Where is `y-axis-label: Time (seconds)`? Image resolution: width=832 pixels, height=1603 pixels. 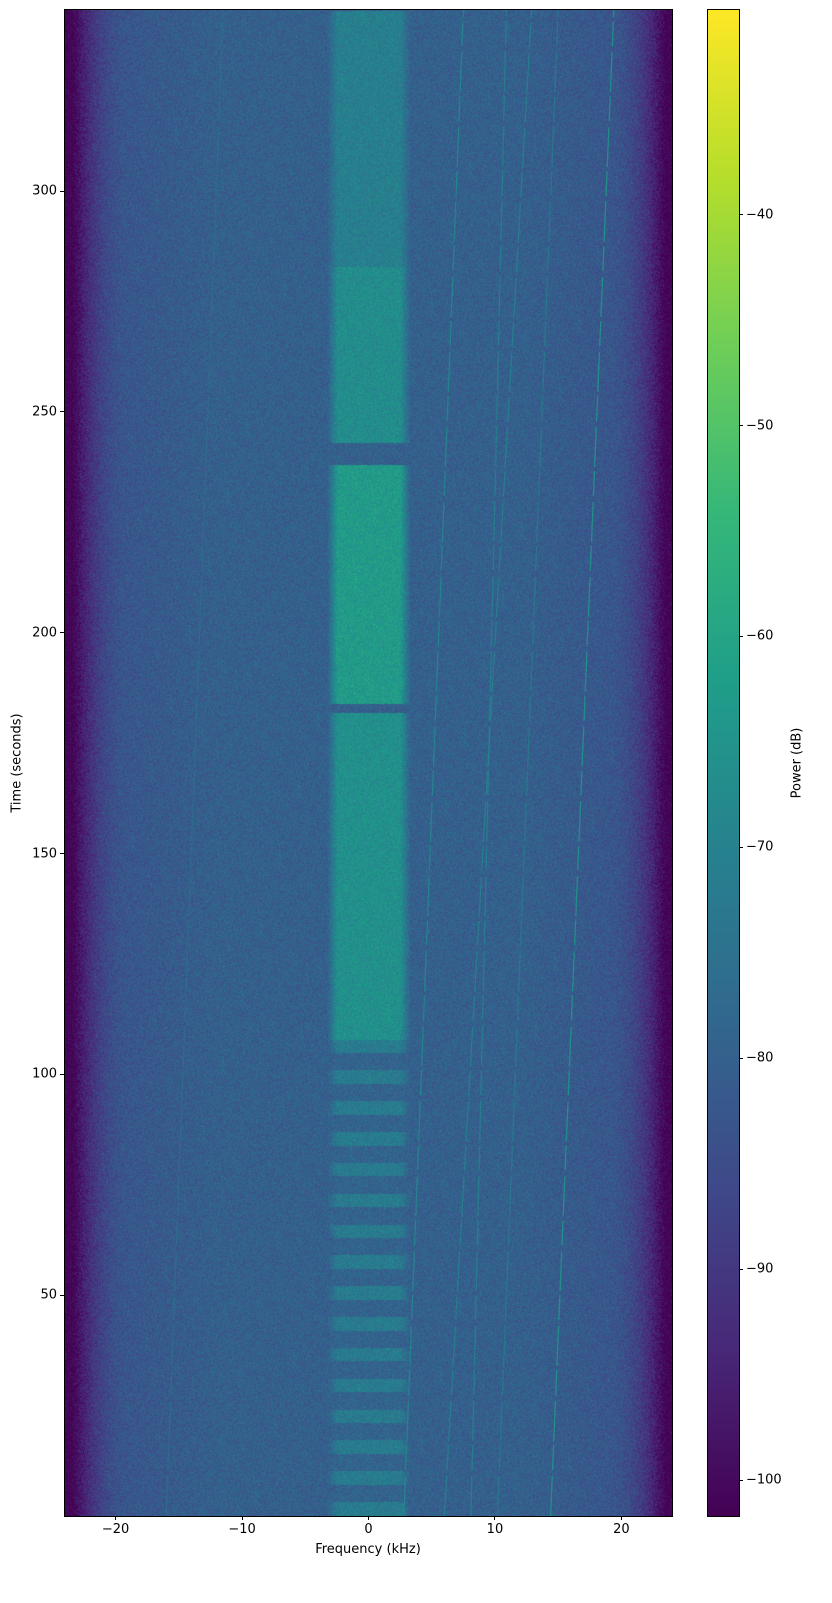 y-axis-label: Time (seconds) is located at coordinates (17, 763).